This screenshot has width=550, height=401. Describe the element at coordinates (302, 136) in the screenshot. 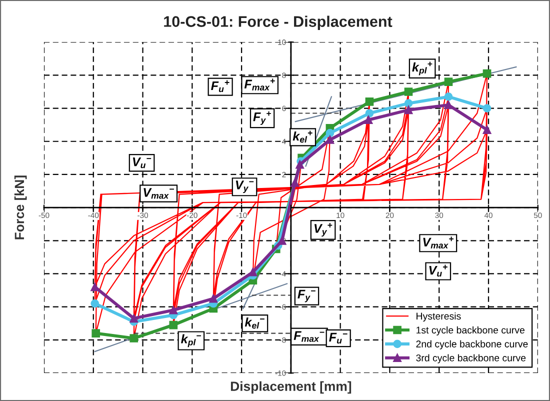

I see `annotation: k$_{el}$$^{+}$` at that location.